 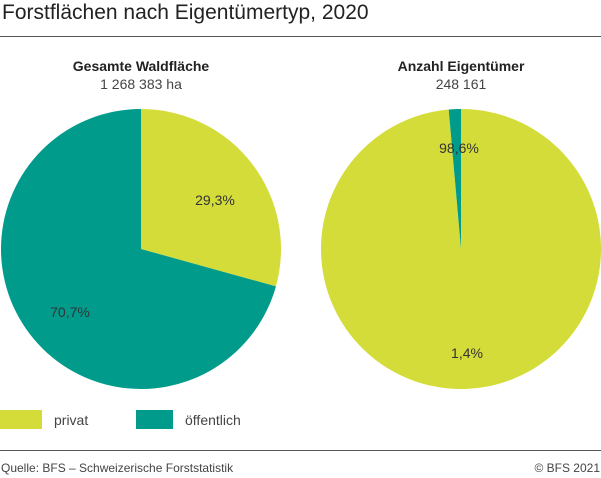 I want to click on legend-item-oeffentlich: öffentlich, so click(x=188, y=419).